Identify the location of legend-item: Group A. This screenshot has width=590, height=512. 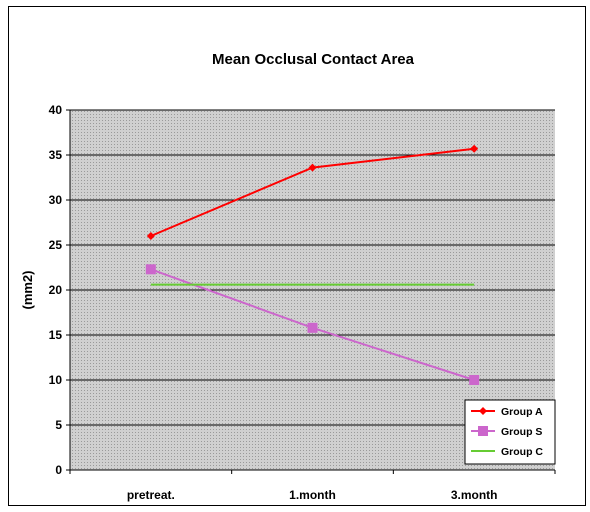
(507, 412).